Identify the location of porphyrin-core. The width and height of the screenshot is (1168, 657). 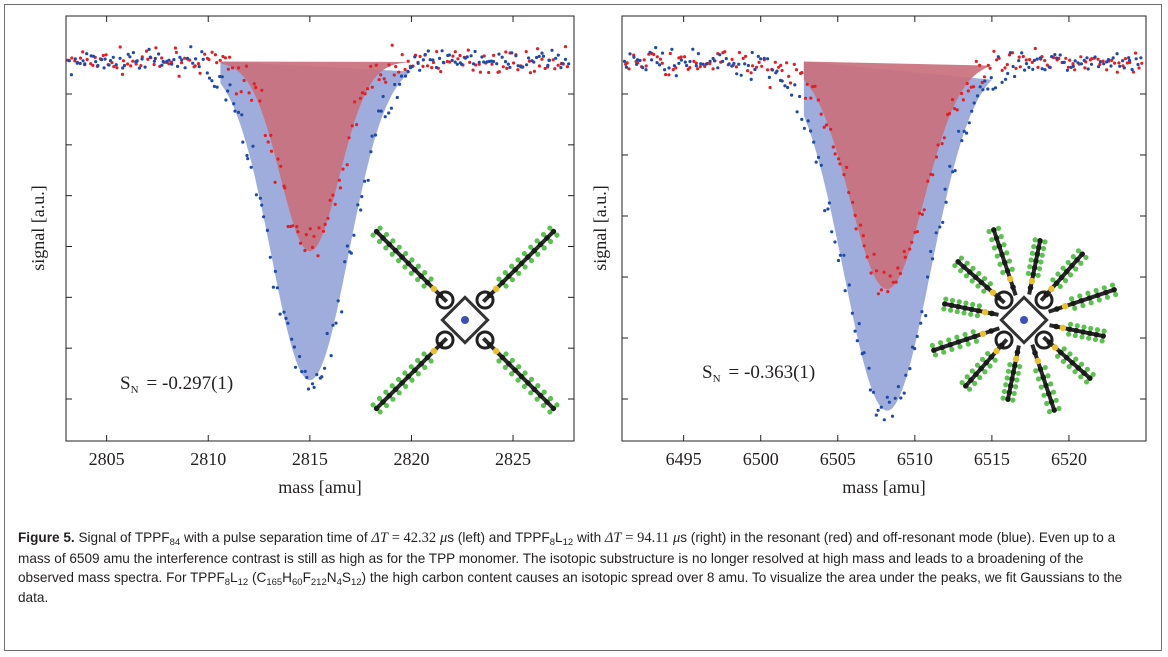
(465, 320).